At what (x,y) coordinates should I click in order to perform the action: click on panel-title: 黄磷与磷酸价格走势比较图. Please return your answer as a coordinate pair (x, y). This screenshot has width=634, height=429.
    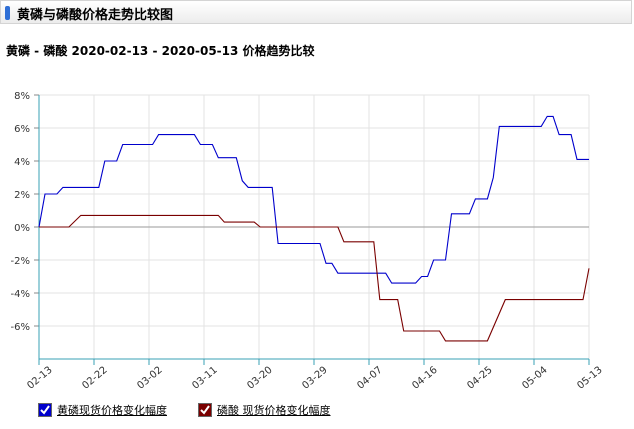
    Looking at the image, I should click on (95, 15).